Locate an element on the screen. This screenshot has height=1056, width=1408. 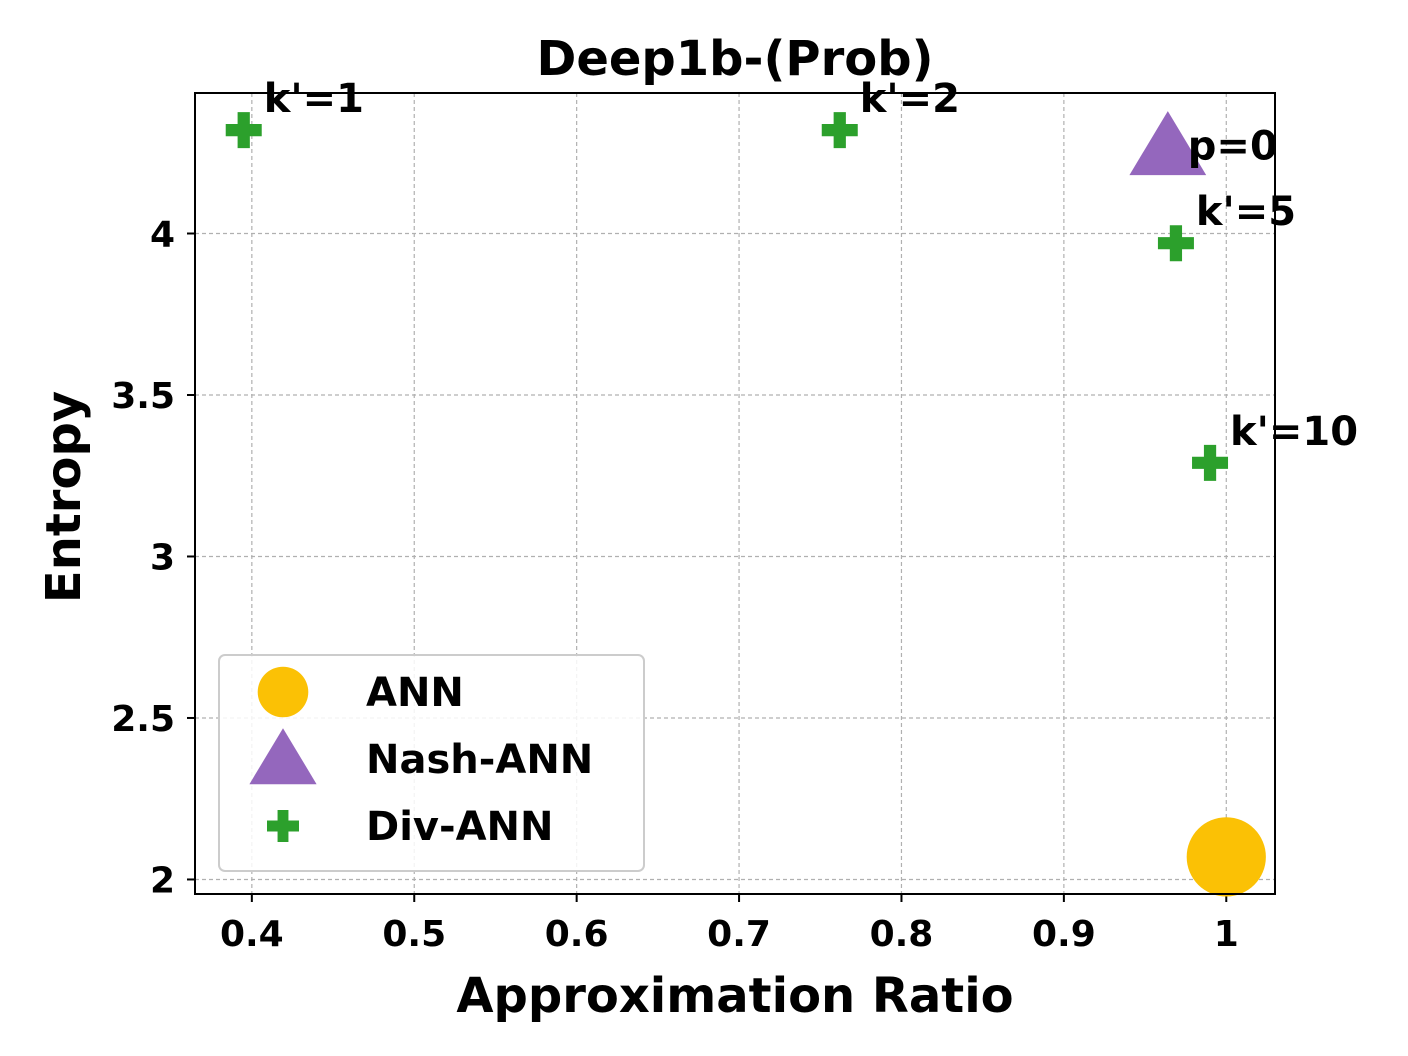
x-tick-label: 1 is located at coordinates (1226, 934).